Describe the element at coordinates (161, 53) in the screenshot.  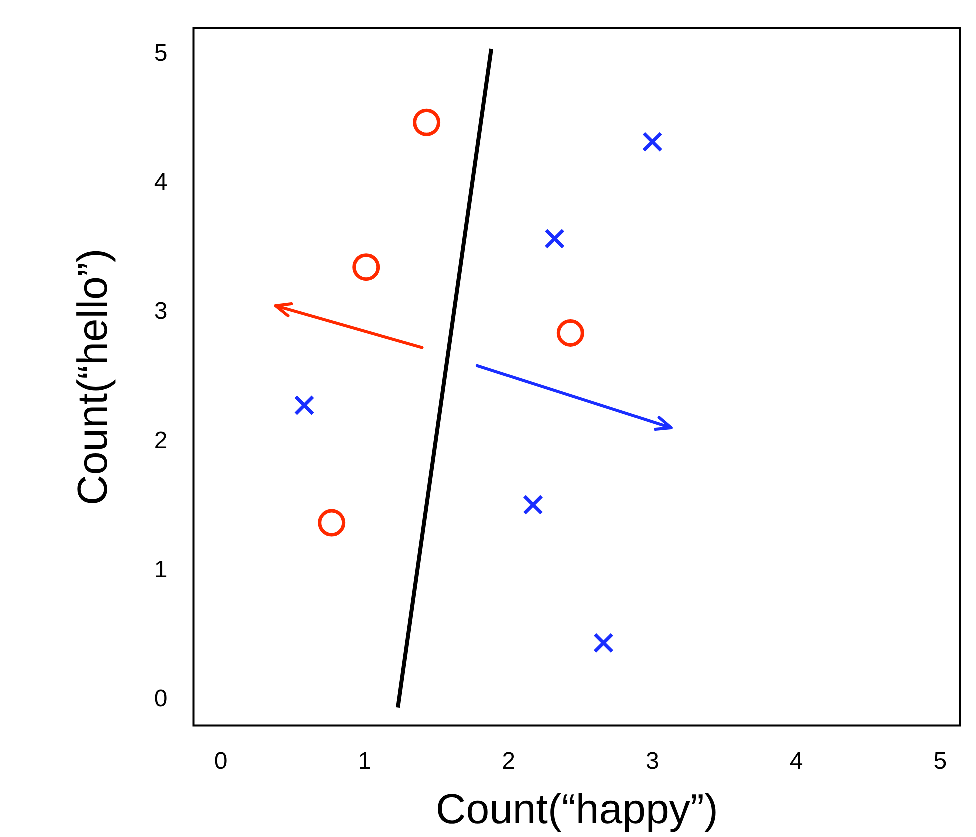
I see `y-tick-label: 5` at that location.